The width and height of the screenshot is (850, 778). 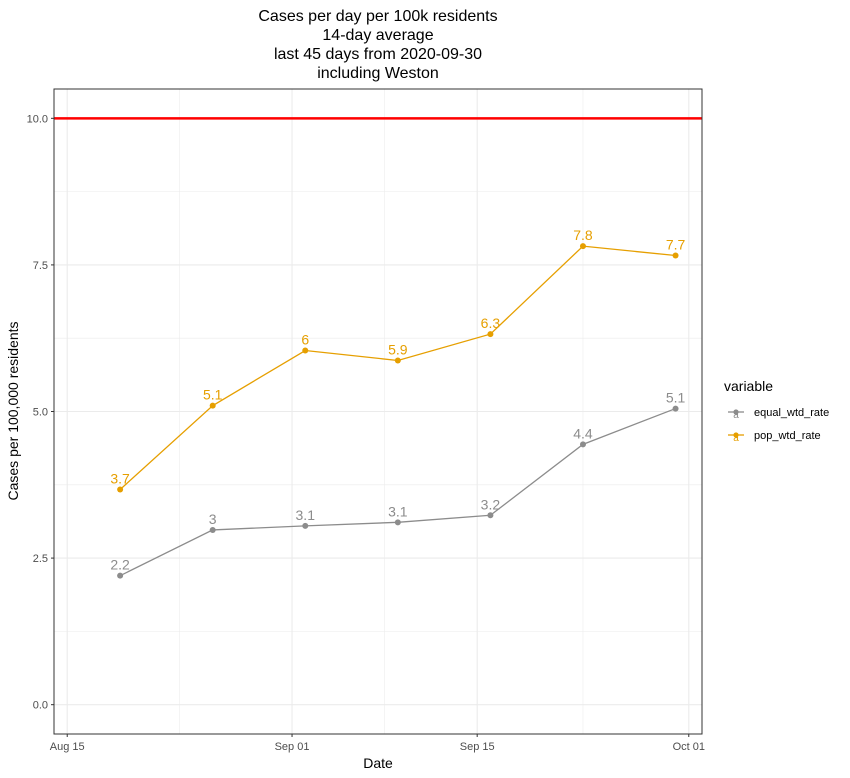 What do you see at coordinates (213, 519) in the screenshot?
I see `data-label: 3` at bounding box center [213, 519].